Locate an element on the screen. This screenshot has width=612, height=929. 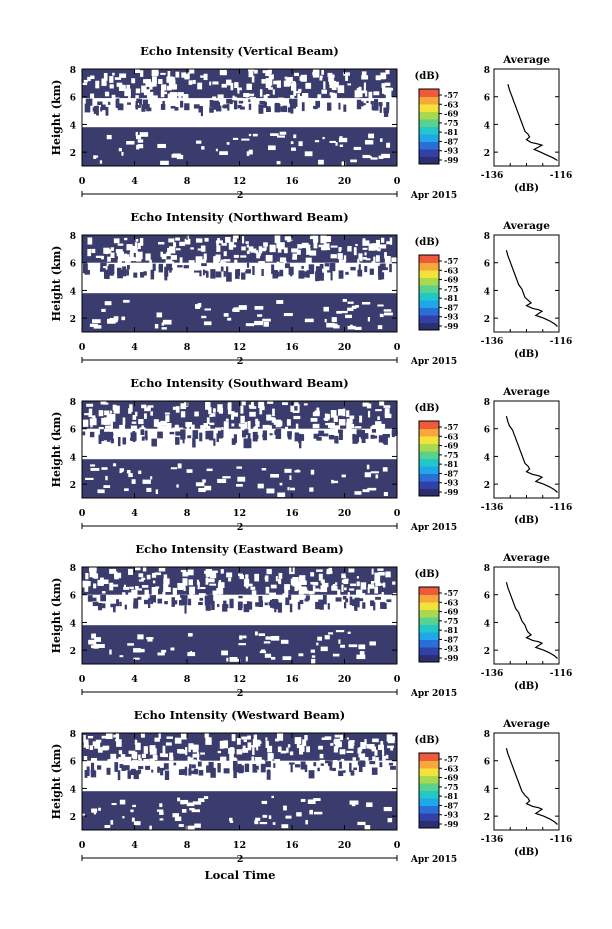
average-profile-line is located at coordinates (531, 620).